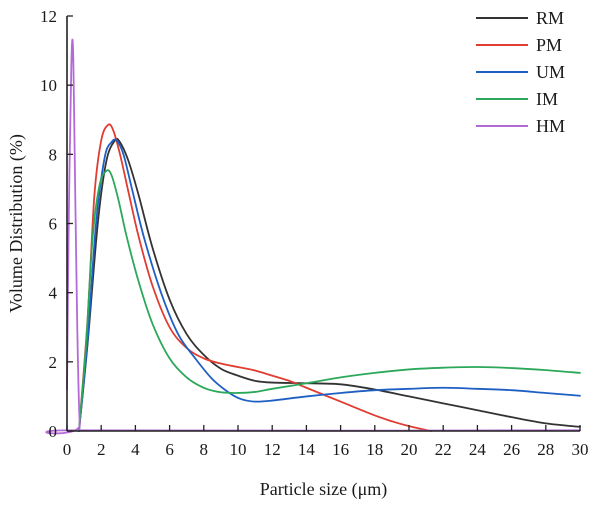 The height and width of the screenshot is (507, 600). What do you see at coordinates (340, 449) in the screenshot?
I see `x-tick-label: 16` at bounding box center [340, 449].